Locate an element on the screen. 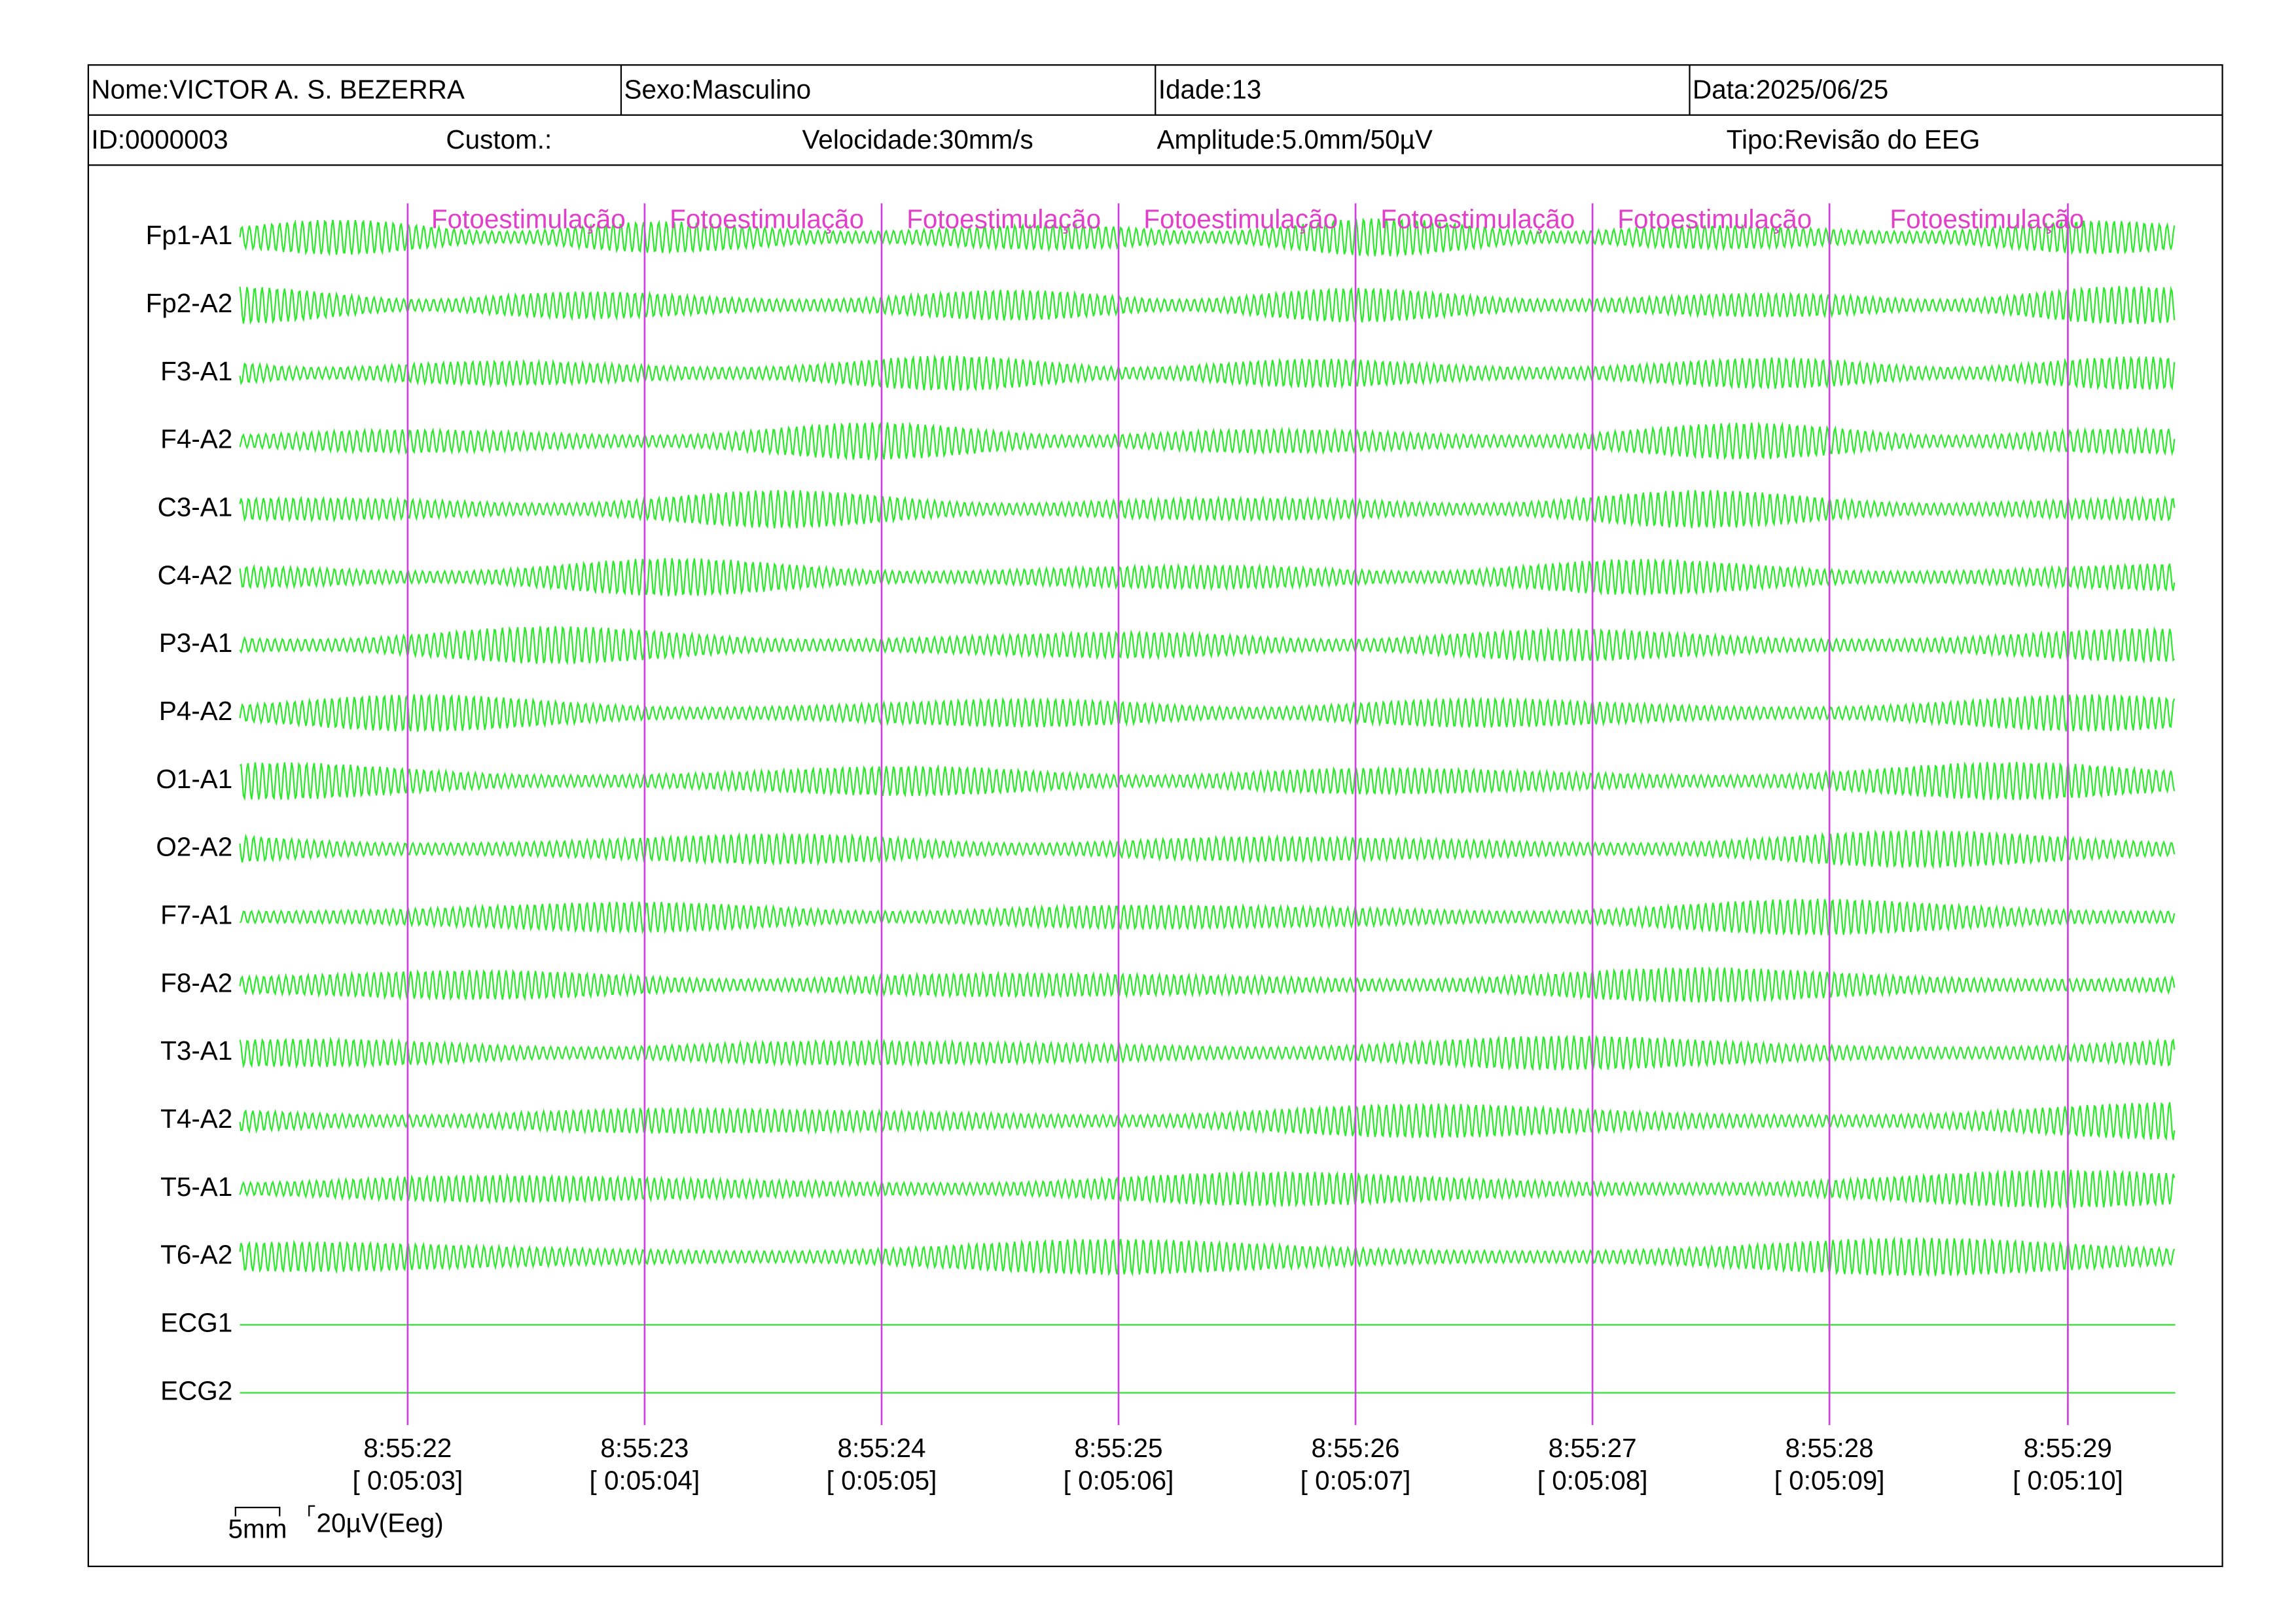 This screenshot has height=1624, width=2296. header-field: Sexo:Masculino is located at coordinates (717, 89).